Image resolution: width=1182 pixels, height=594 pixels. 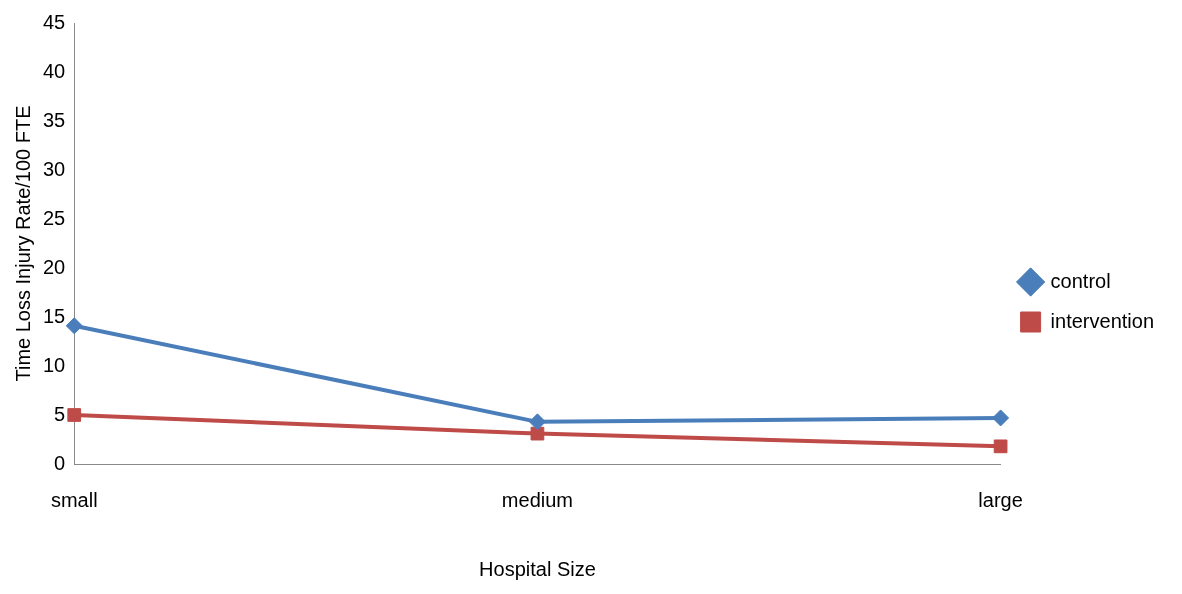 What do you see at coordinates (54, 70) in the screenshot?
I see `y-tick-label: 40` at bounding box center [54, 70].